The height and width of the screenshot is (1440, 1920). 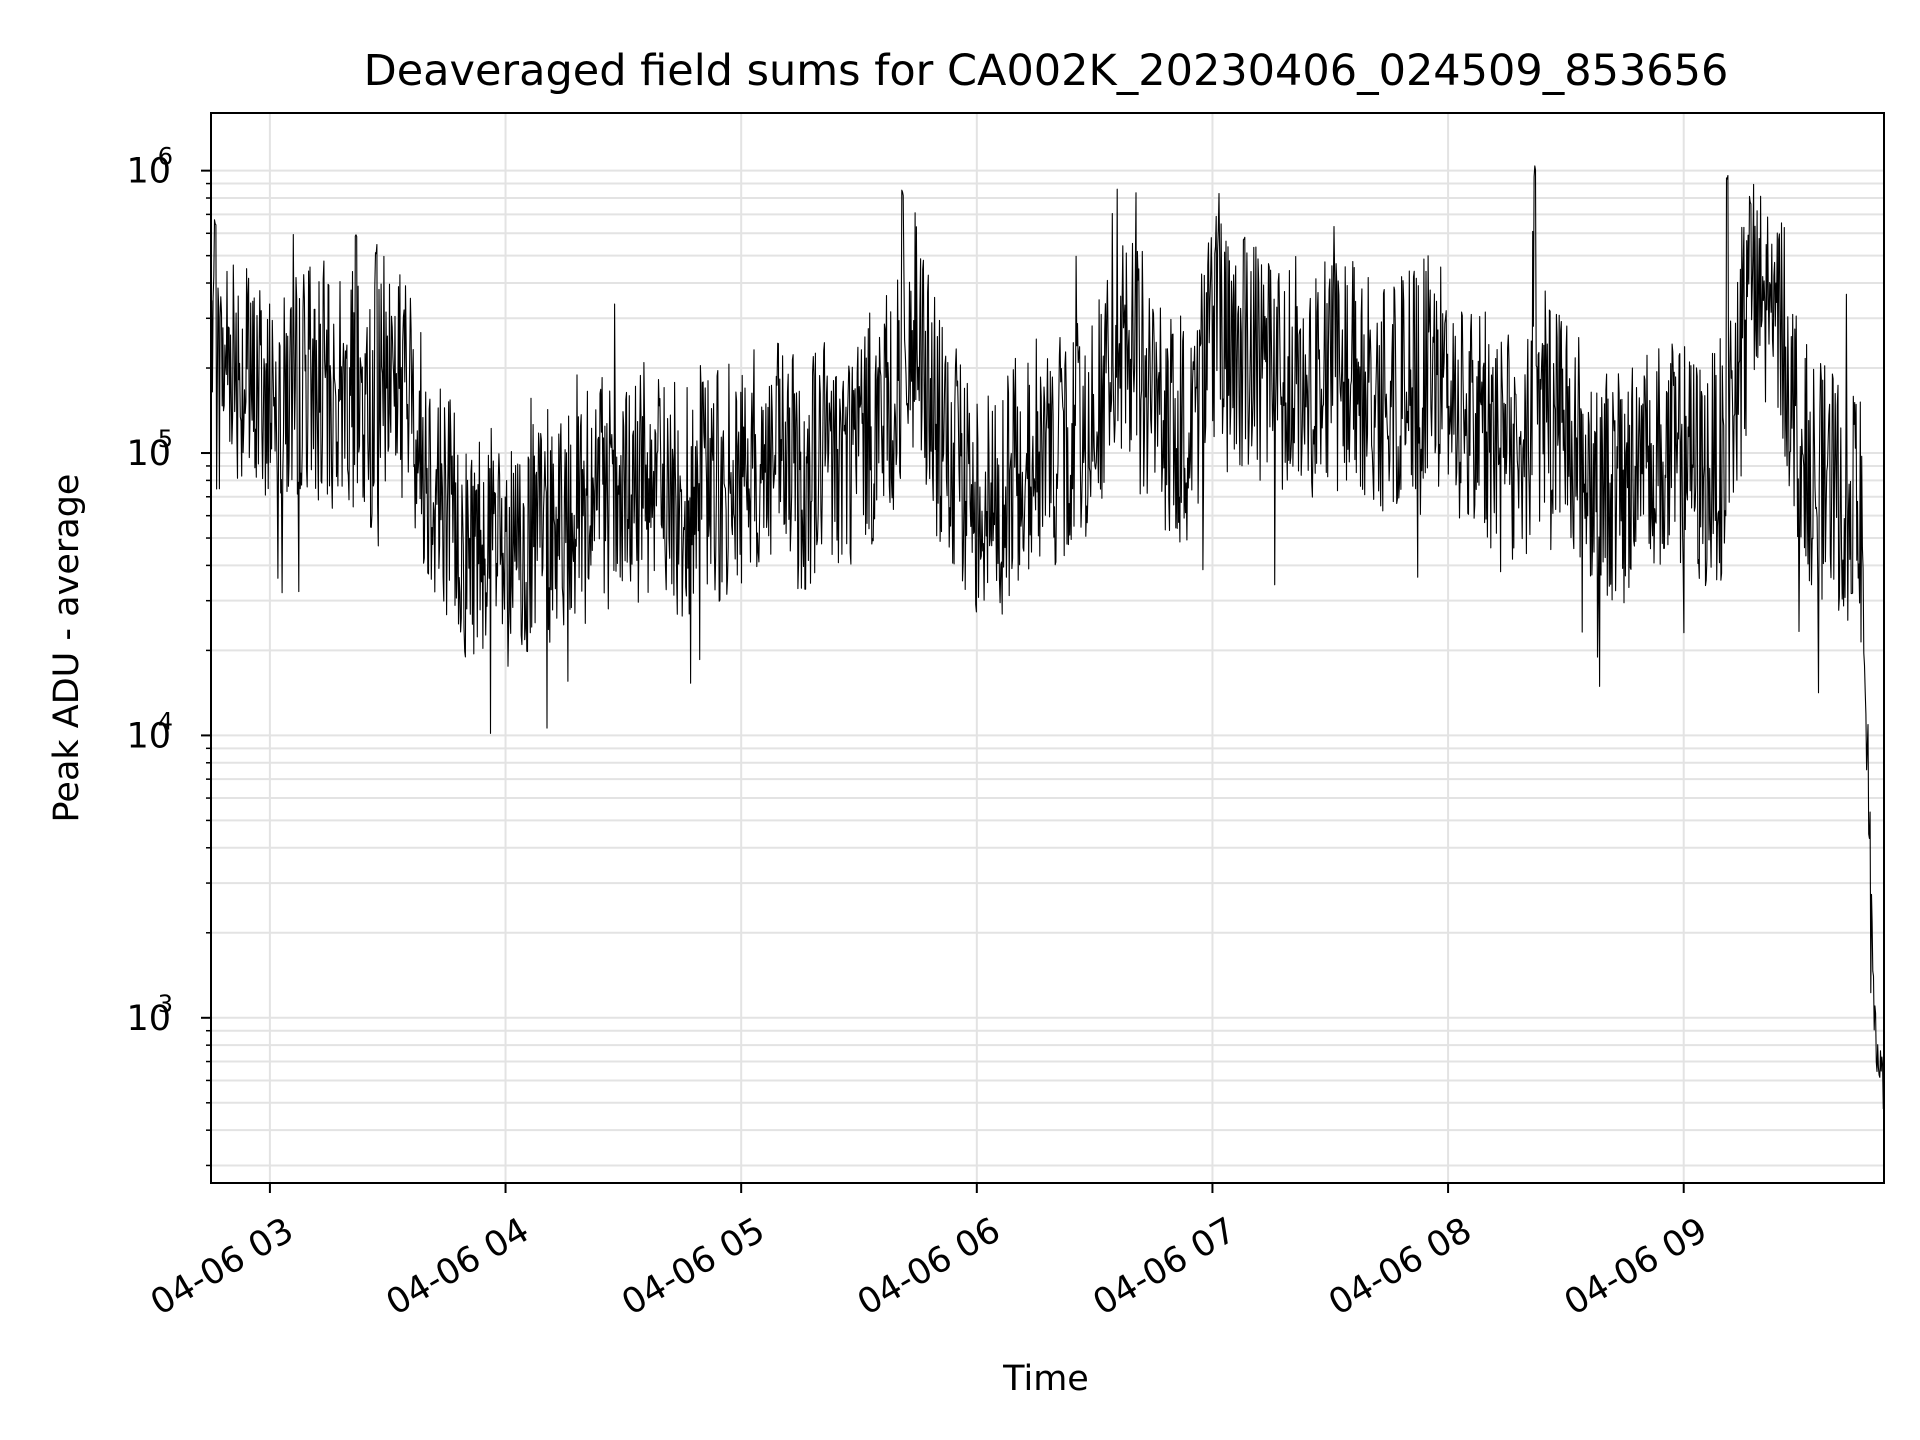 I want to click on y-tick-exponent: 4, so click(x=165, y=721).